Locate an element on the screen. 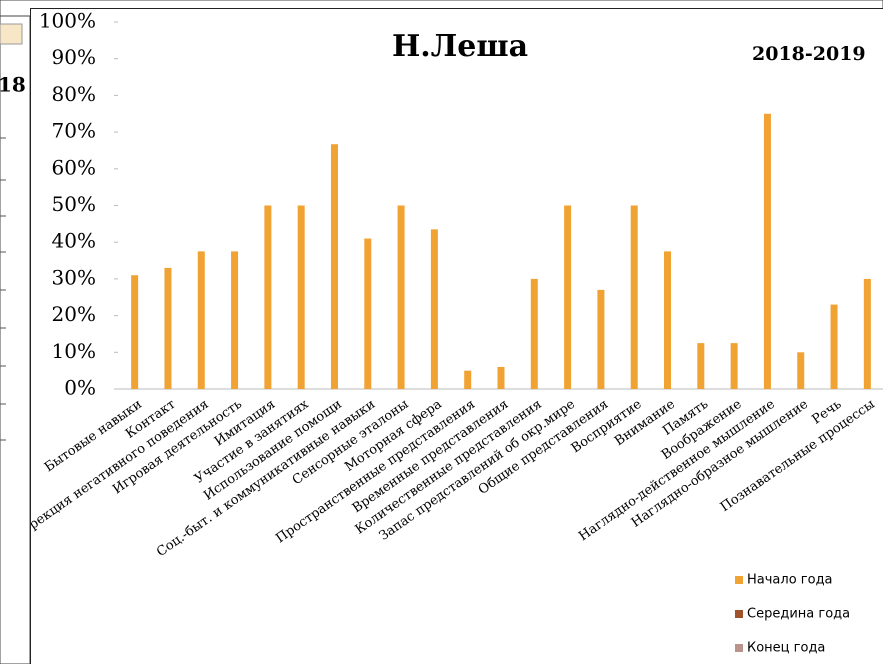 This screenshot has width=883, height=668. y-tick-label: 90% is located at coordinates (74, 57).